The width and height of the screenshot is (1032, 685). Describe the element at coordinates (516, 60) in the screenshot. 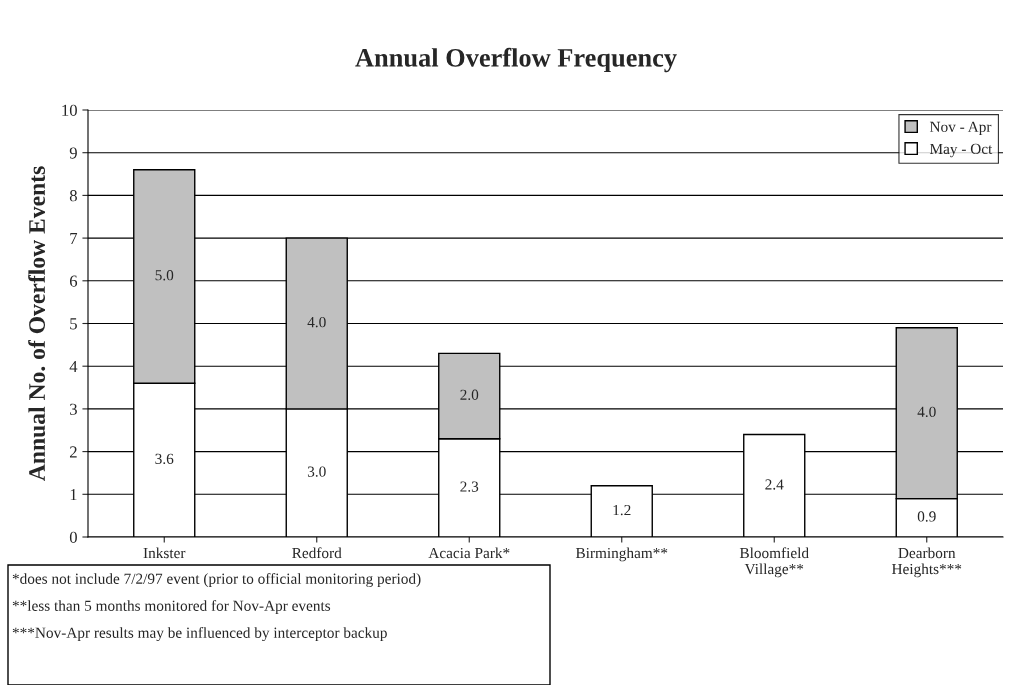

I see `chart-title: Annual Overflow Frequency` at that location.